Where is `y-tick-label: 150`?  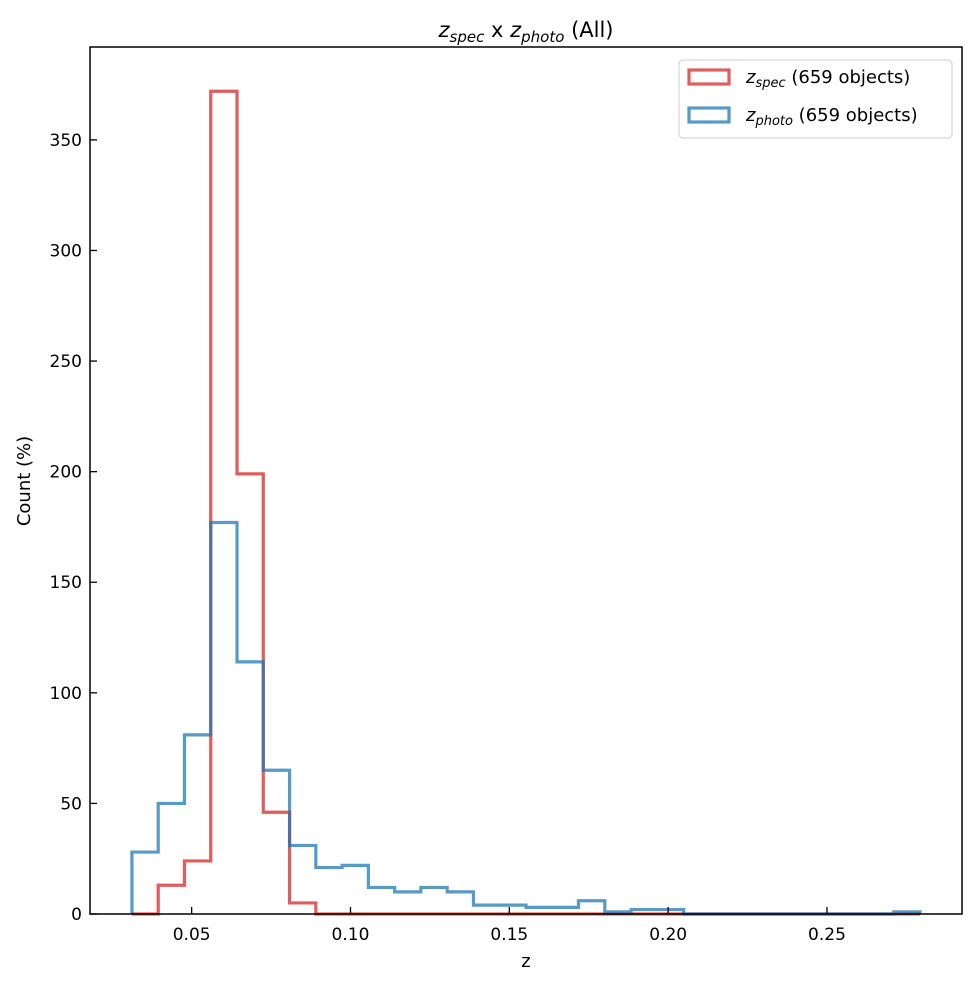 y-tick-label: 150 is located at coordinates (66, 583).